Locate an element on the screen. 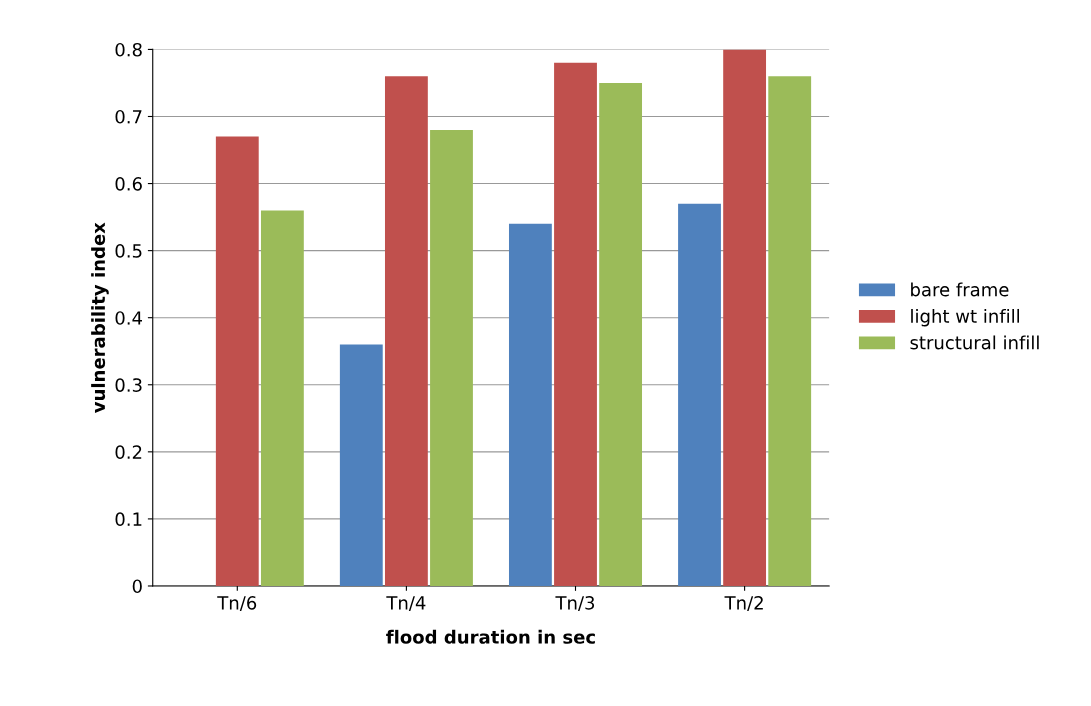  y-tick-label: 0.2 is located at coordinates (128, 452).